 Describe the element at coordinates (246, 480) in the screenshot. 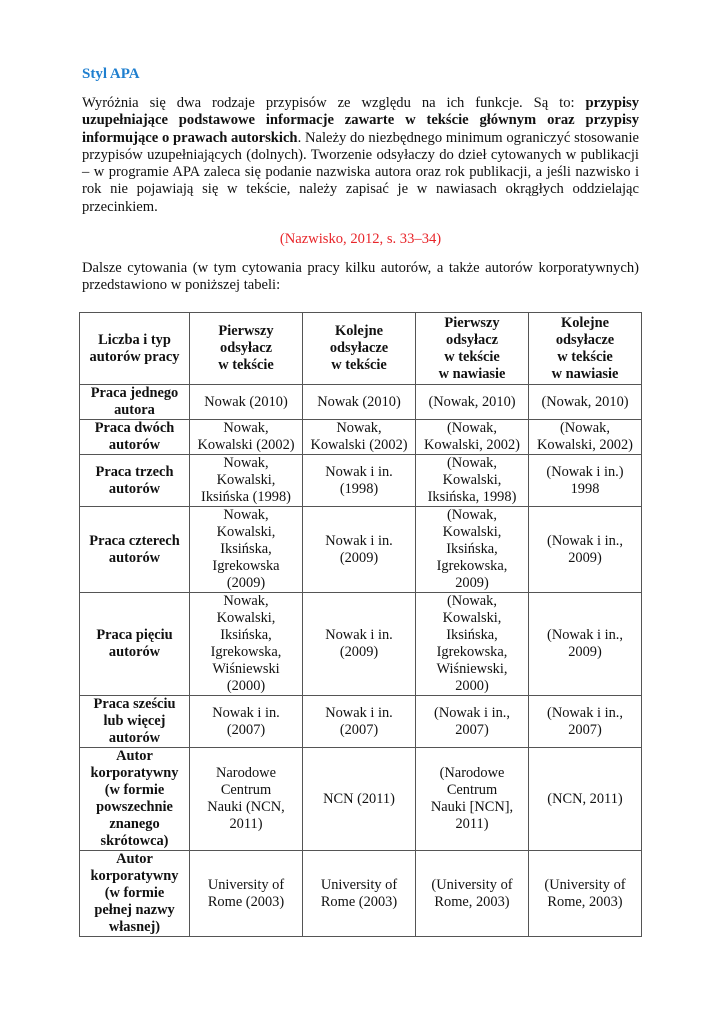

I see `table-cell: Nowak, Kowalski, Iksińska (1998)` at that location.